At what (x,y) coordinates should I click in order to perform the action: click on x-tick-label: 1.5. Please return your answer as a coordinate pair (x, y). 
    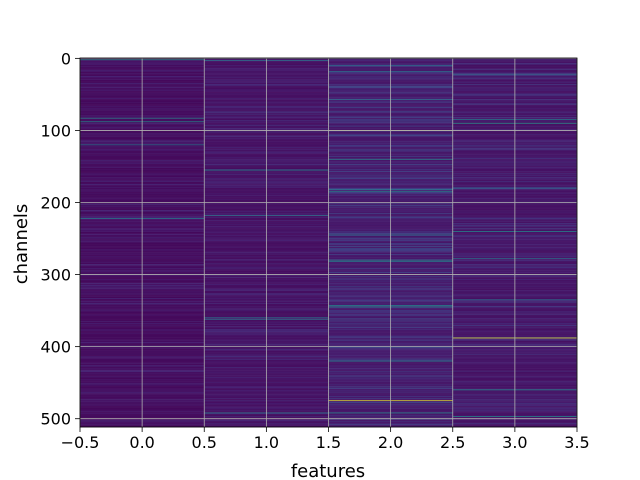
    Looking at the image, I should click on (328, 442).